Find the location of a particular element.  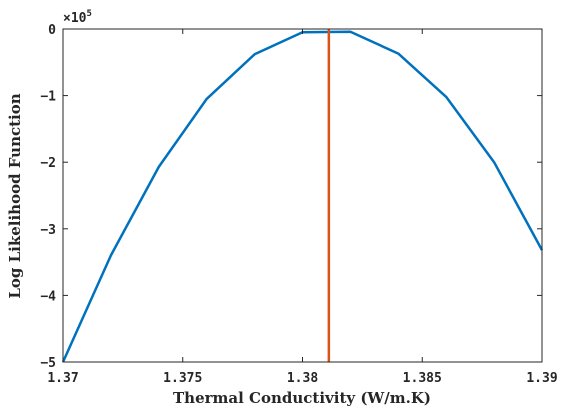

y-tick-label: 0 is located at coordinates (52, 30).